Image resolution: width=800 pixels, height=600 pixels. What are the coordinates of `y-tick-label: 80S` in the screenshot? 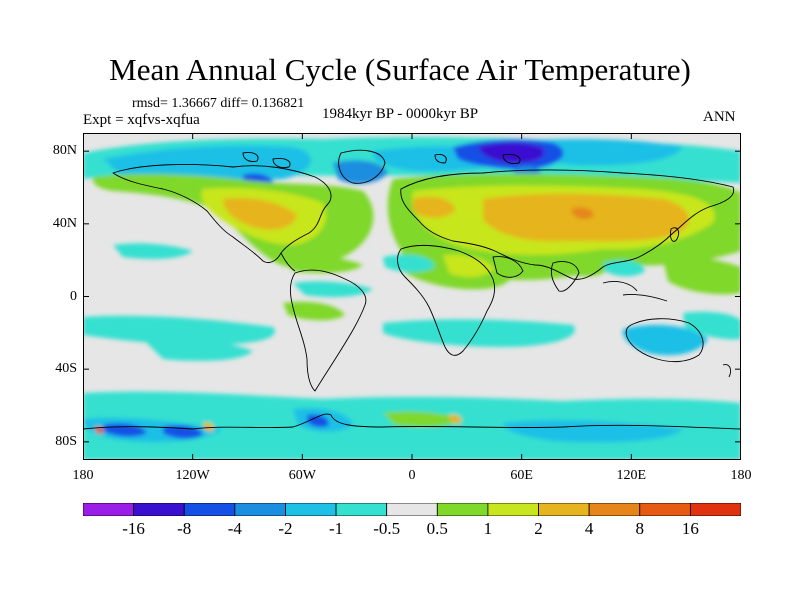 It's located at (66, 441).